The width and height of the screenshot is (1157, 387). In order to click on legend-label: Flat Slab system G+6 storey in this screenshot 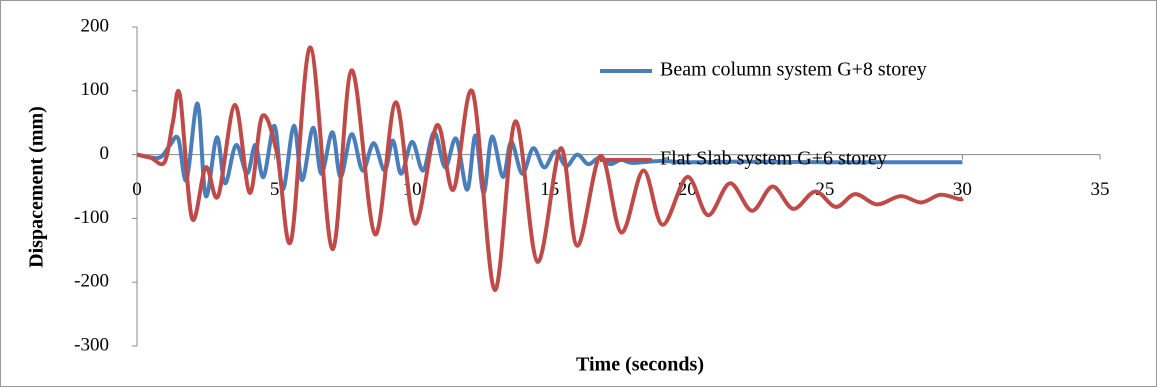, I will do `click(773, 159)`.